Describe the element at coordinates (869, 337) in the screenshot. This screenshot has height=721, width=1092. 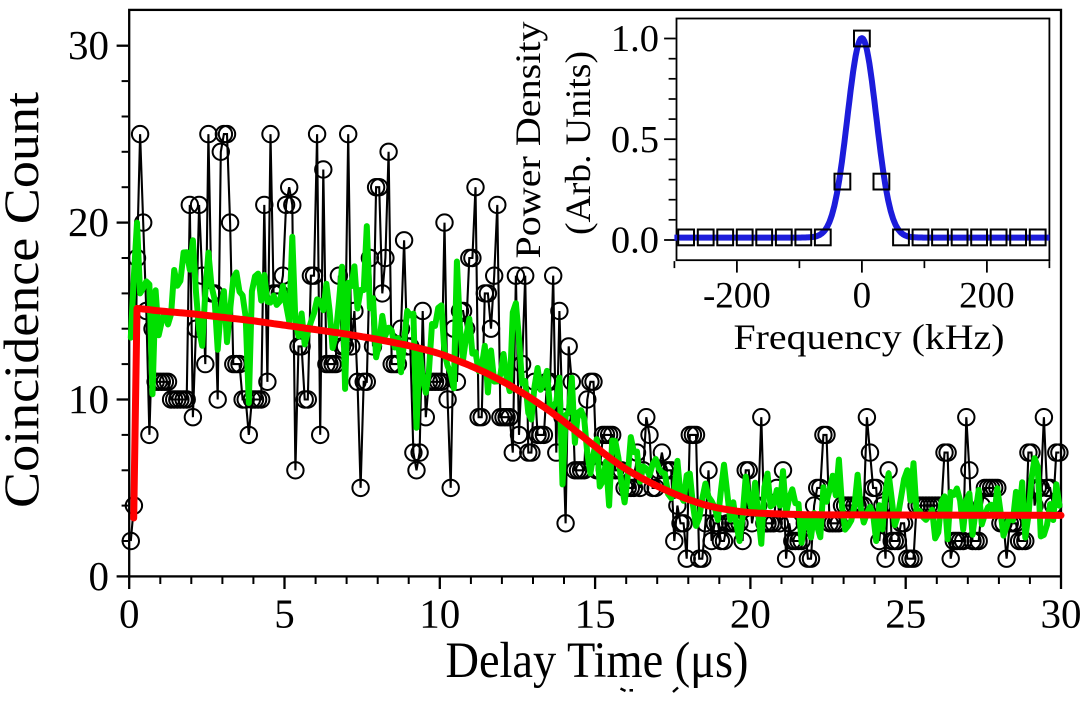
I see `svg-text: Frequency (kHz)` at that location.